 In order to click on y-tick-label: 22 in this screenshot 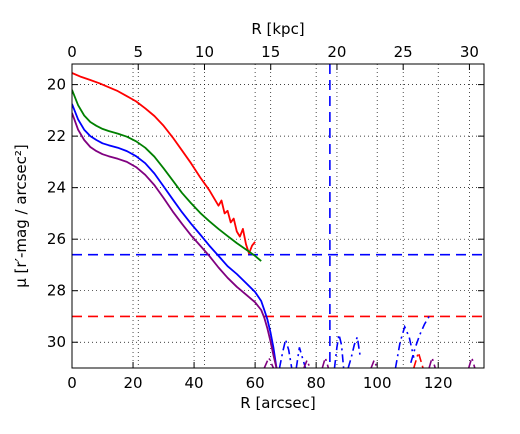, I will do `click(56, 136)`.